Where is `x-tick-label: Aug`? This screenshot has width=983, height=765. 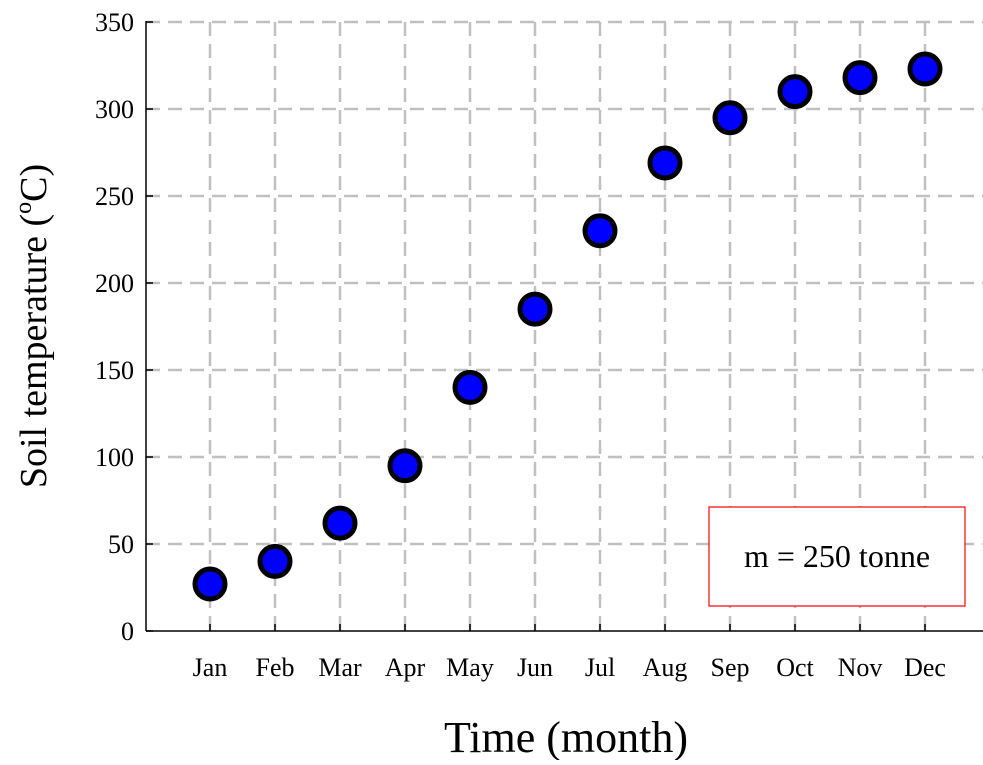
x-tick-label: Aug is located at coordinates (665, 667).